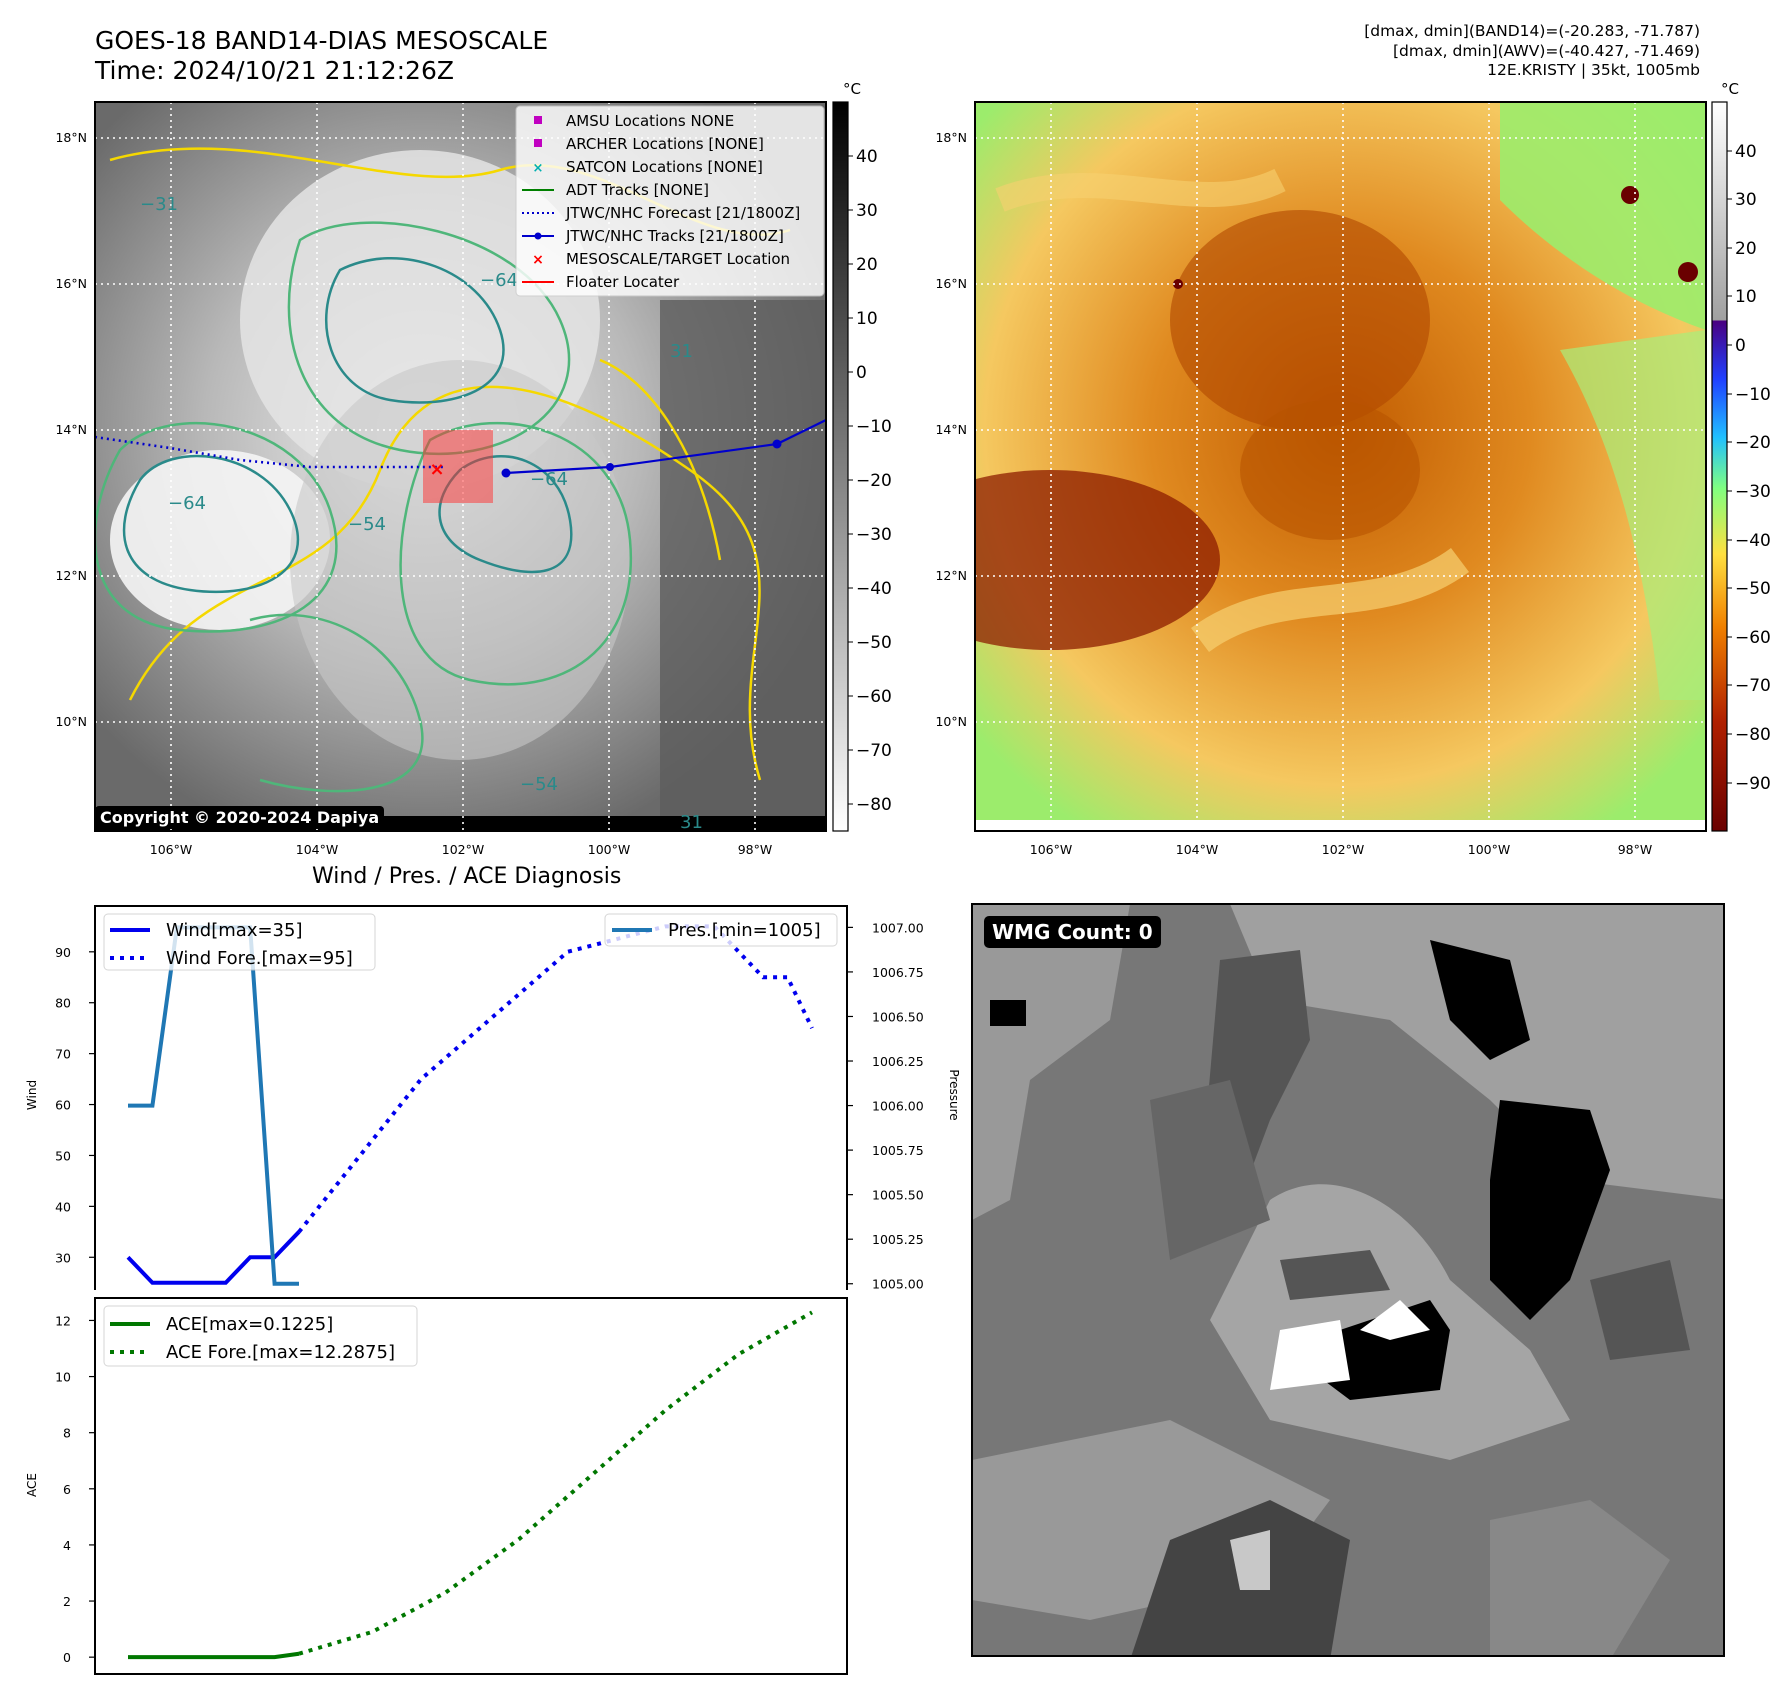  I want to click on wmg-count-badge: WMG Count: 0, so click(1072, 932).